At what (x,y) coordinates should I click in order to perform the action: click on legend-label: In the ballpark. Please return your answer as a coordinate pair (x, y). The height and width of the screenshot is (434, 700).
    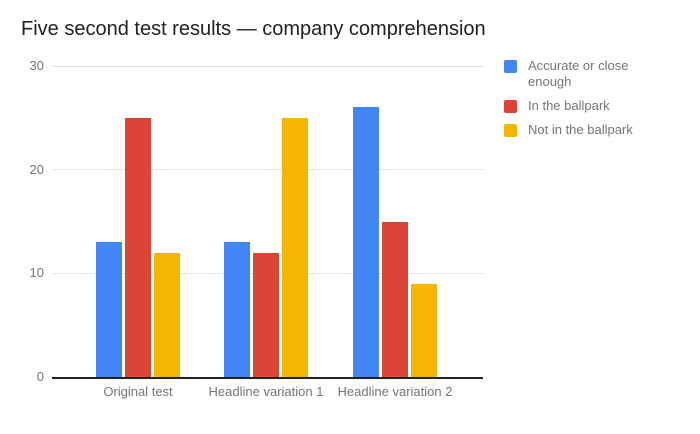
    Looking at the image, I should click on (569, 105).